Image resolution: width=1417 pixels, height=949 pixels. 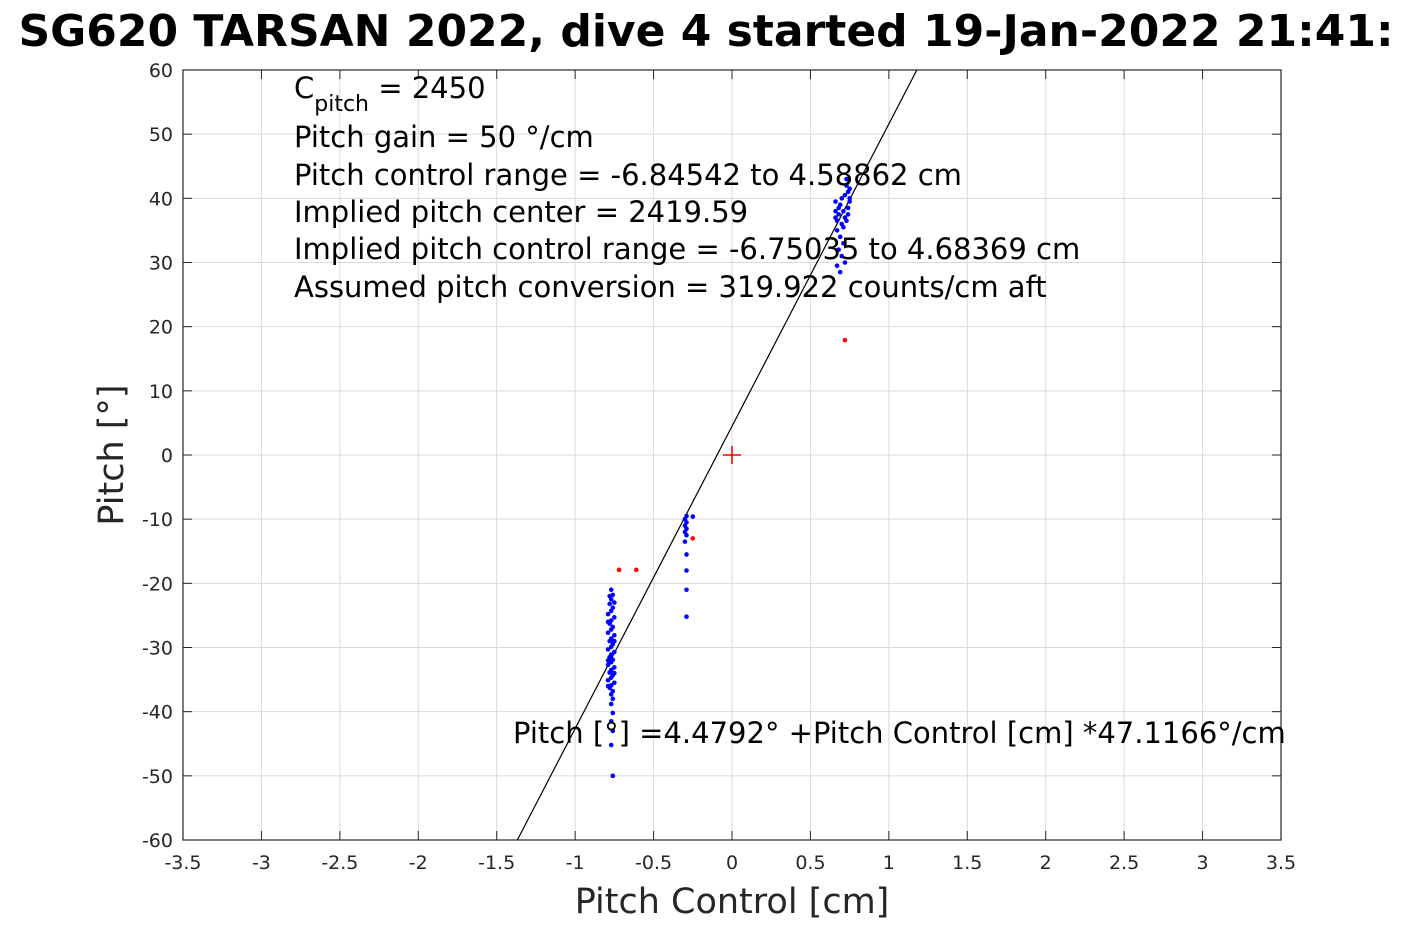 I want to click on cpitch-subscript: pitch, so click(x=341, y=104).